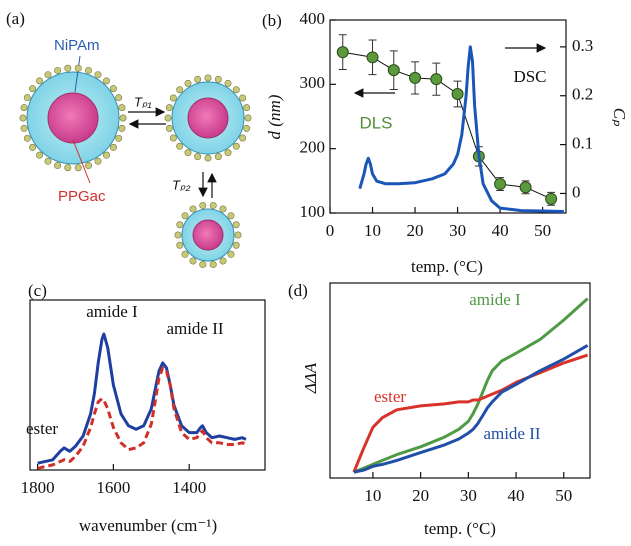 The image size is (631, 546). Describe the element at coordinates (112, 311) in the screenshot. I see `annotation: amide I` at that location.